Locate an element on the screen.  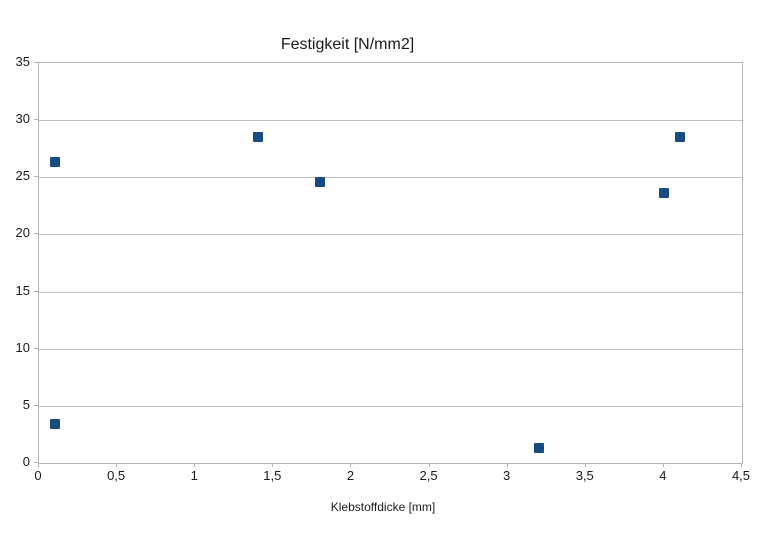
y-axis-tick-label: 5 is located at coordinates (26, 404).